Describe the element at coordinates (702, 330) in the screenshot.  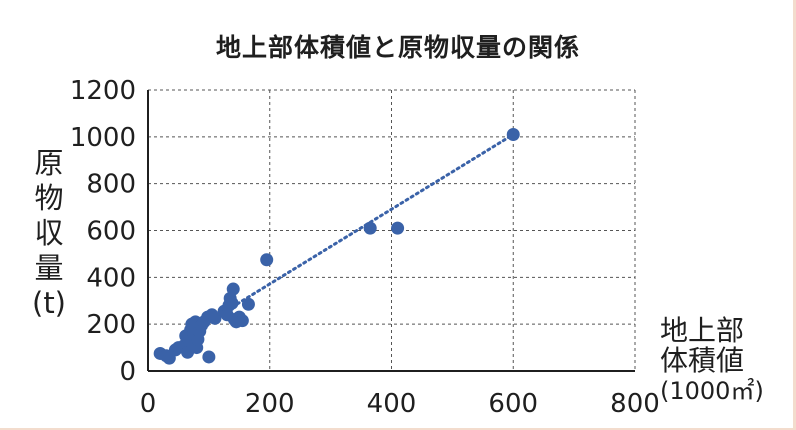
I see `x-axis-label-line-1: 地上部` at that location.